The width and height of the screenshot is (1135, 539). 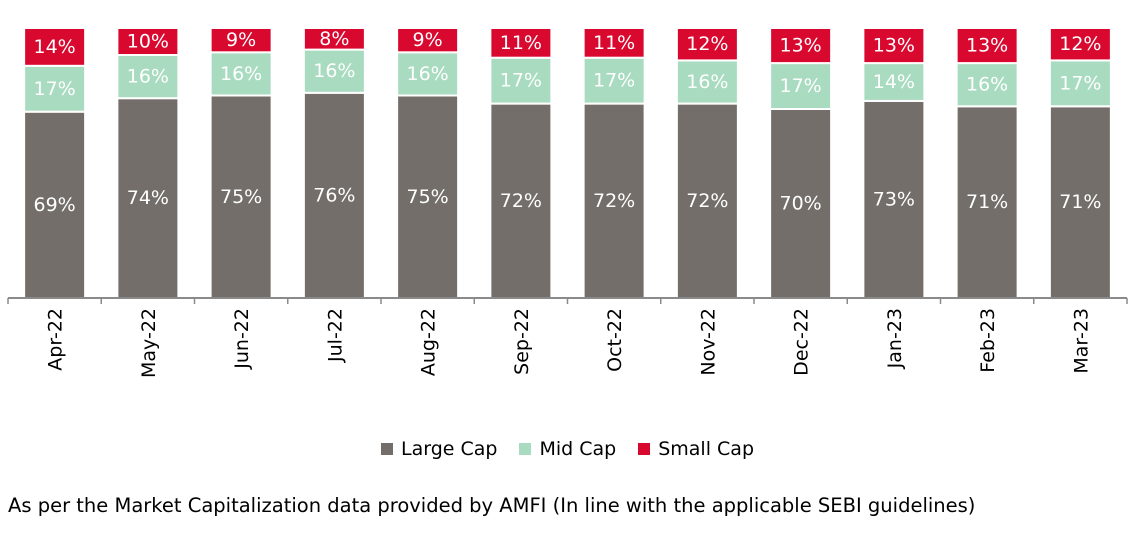 I want to click on data-label-mid-cap-jul-22: 16%, so click(x=334, y=71).